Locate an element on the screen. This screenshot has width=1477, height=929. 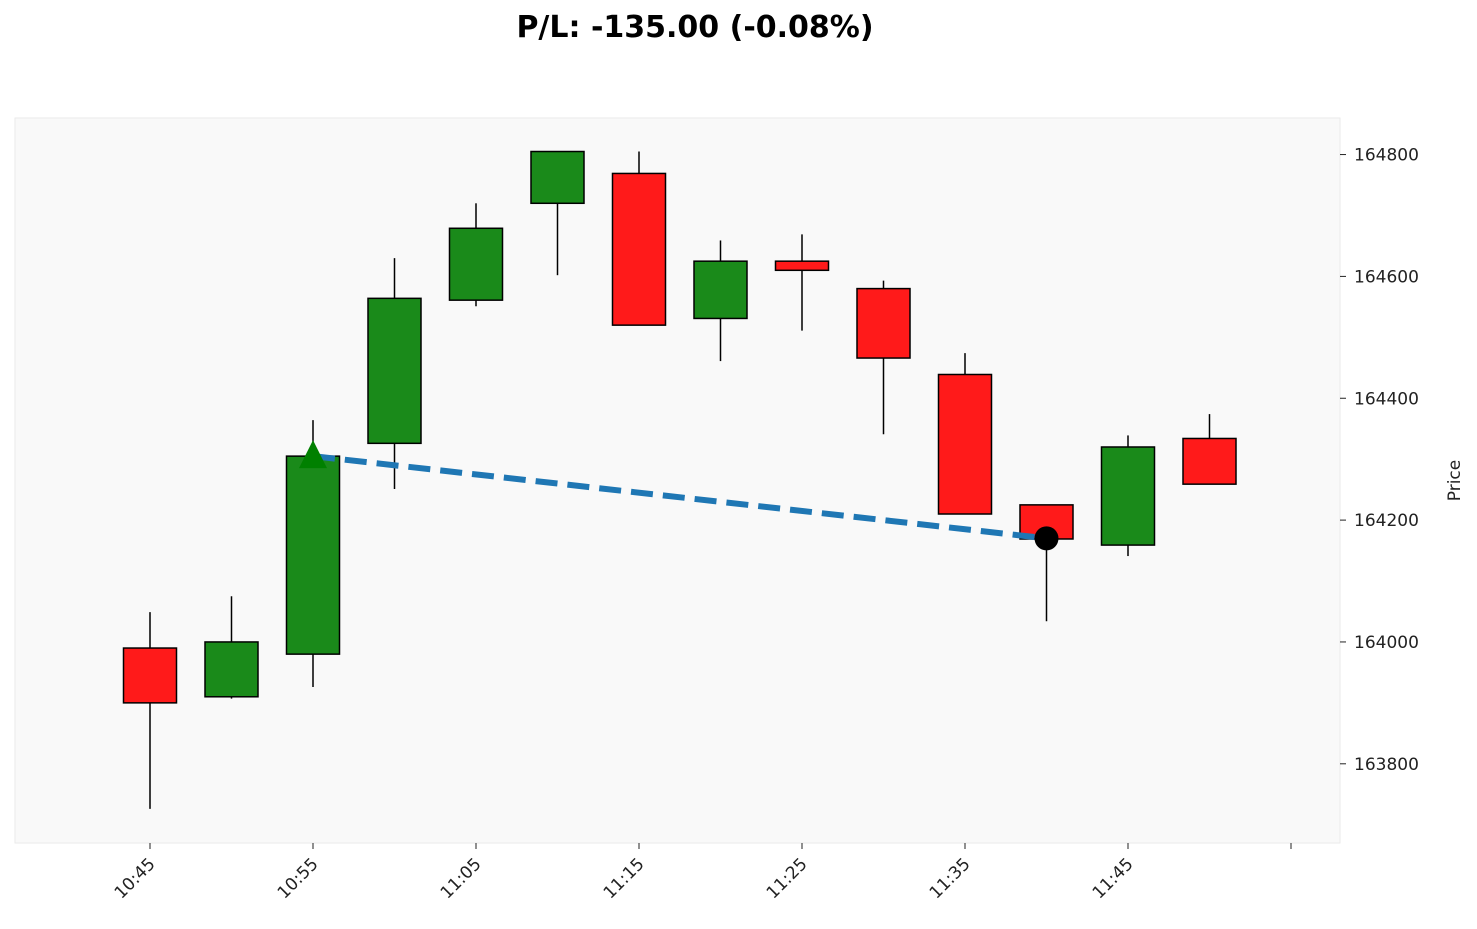
y-tick-label: 163800 is located at coordinates (1386, 765).